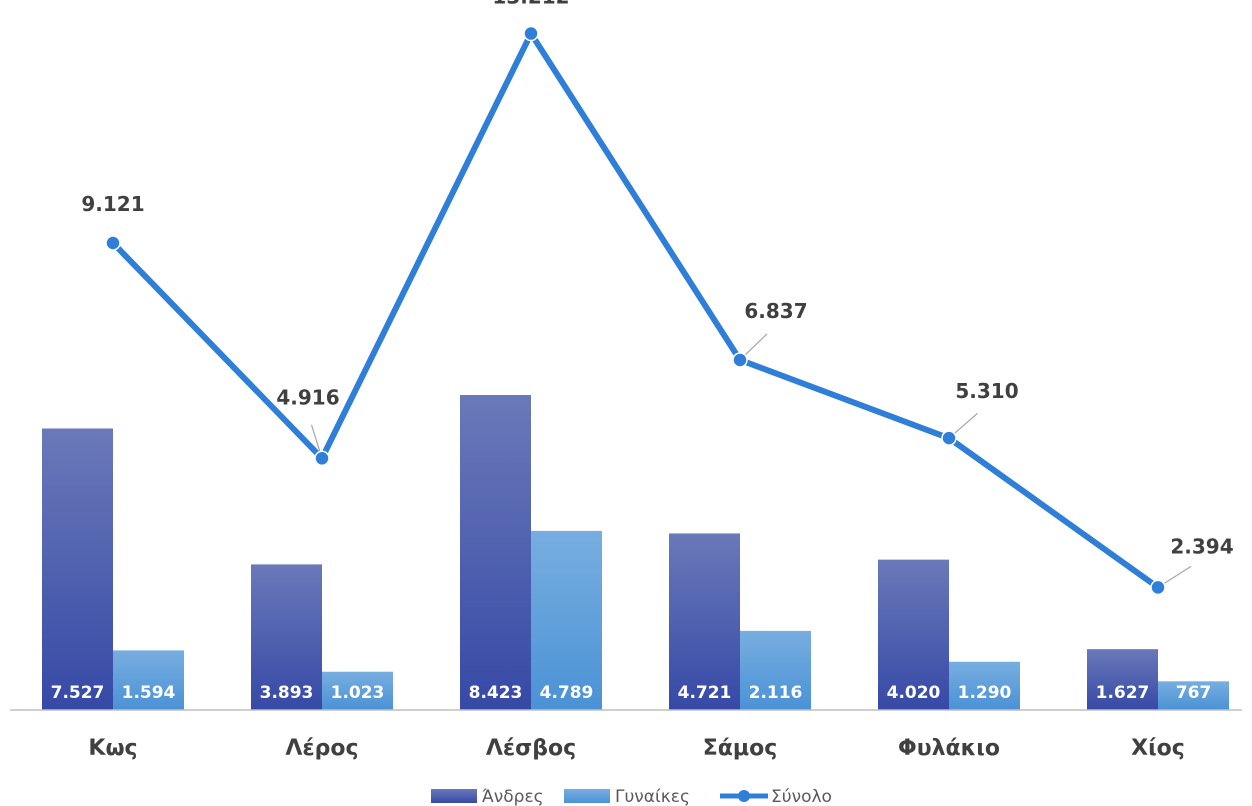  Describe the element at coordinates (513, 796) in the screenshot. I see `legend-label-men: Άνδρες` at that location.